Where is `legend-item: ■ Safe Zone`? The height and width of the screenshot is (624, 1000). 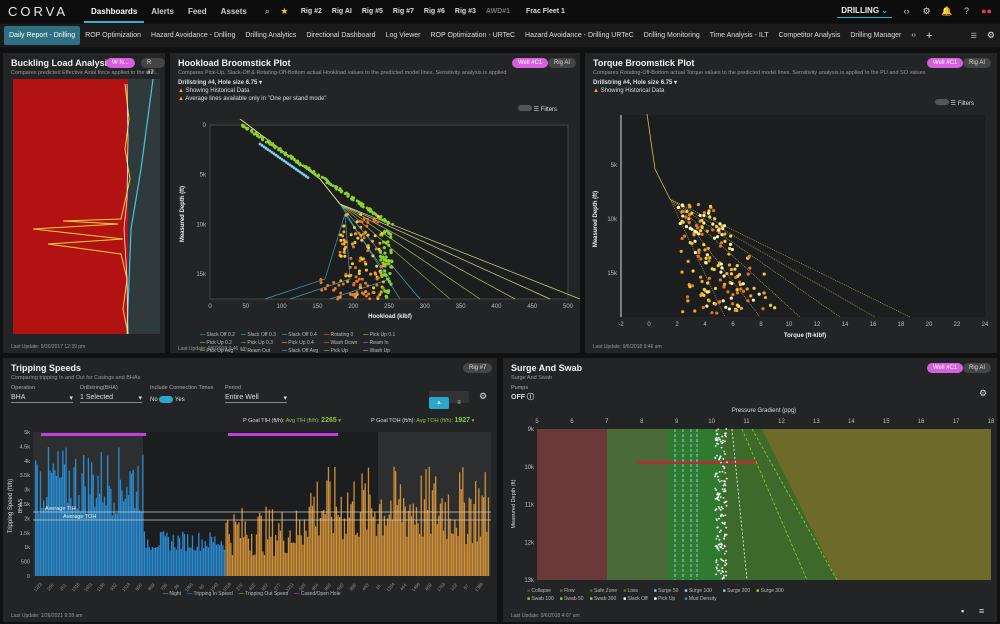
legend-item: ■ Safe Zone is located at coordinates (603, 591).